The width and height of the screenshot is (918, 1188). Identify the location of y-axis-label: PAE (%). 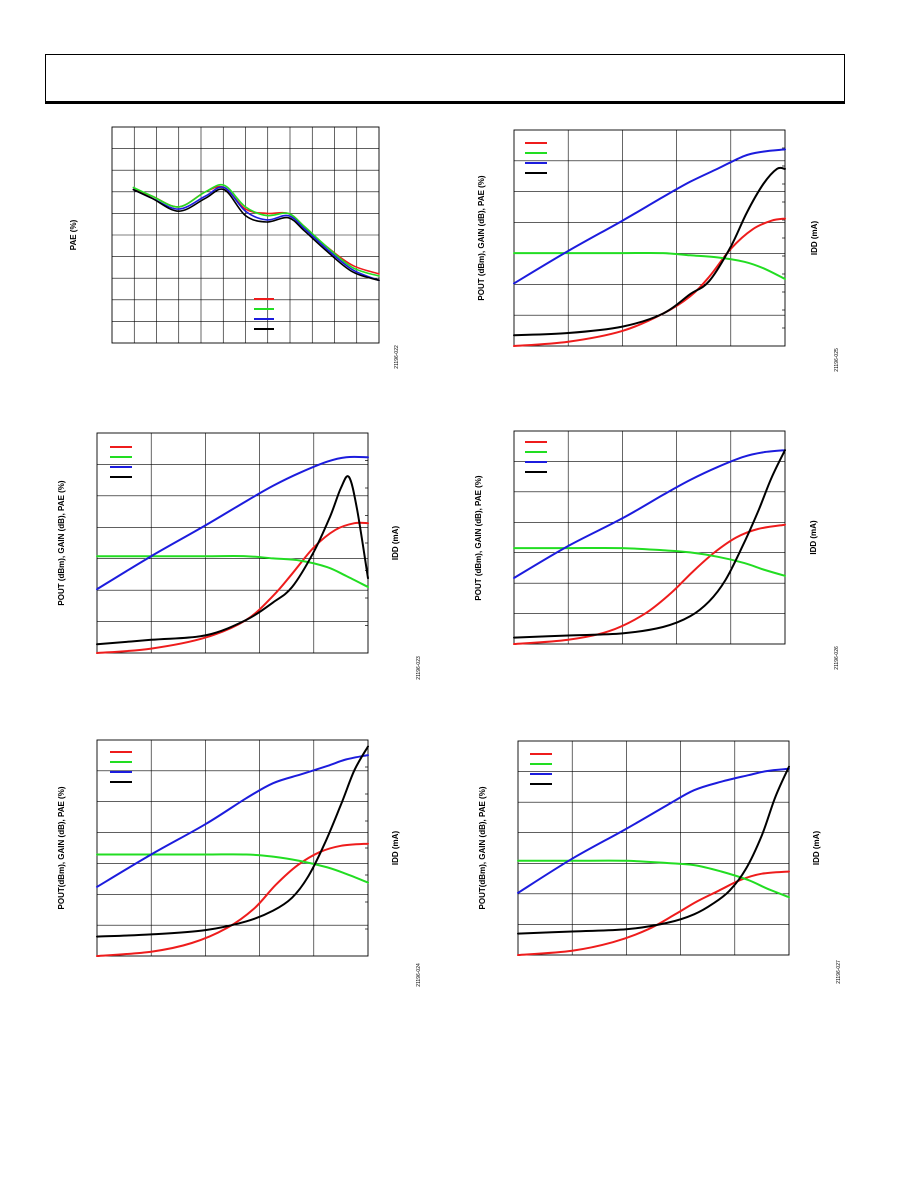
(73, 234).